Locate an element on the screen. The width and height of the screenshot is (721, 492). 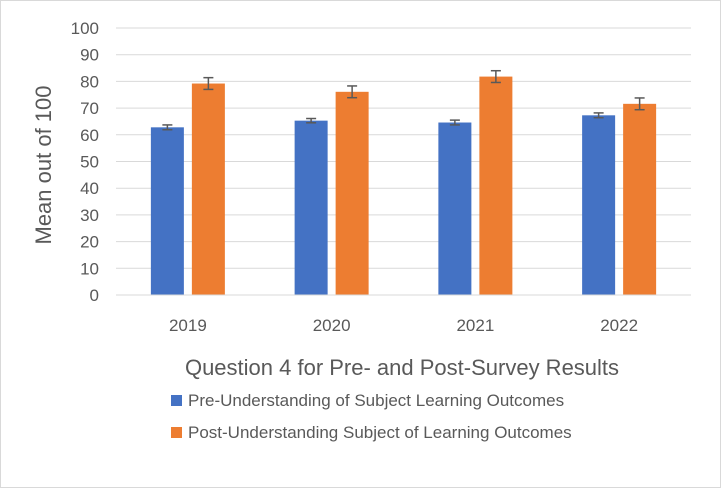
y-tick-label: 80 is located at coordinates (89, 81).